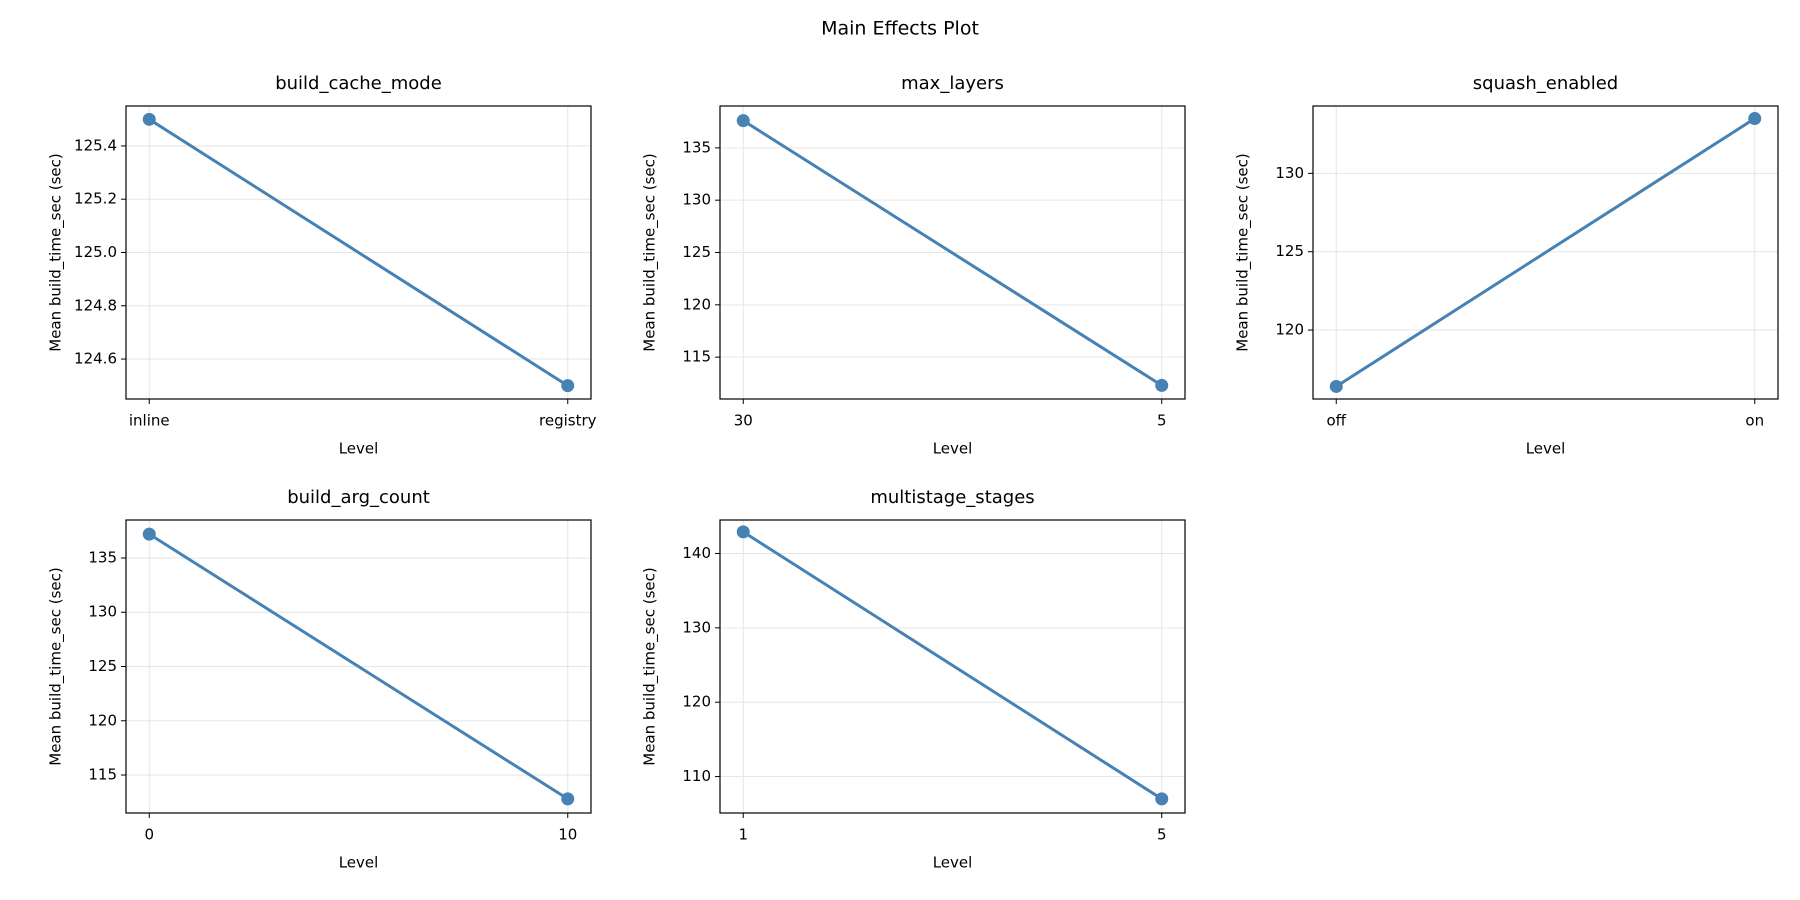 Image resolution: width=1800 pixels, height=900 pixels. Describe the element at coordinates (567, 835) in the screenshot. I see `x-tick-label: 10` at that location.